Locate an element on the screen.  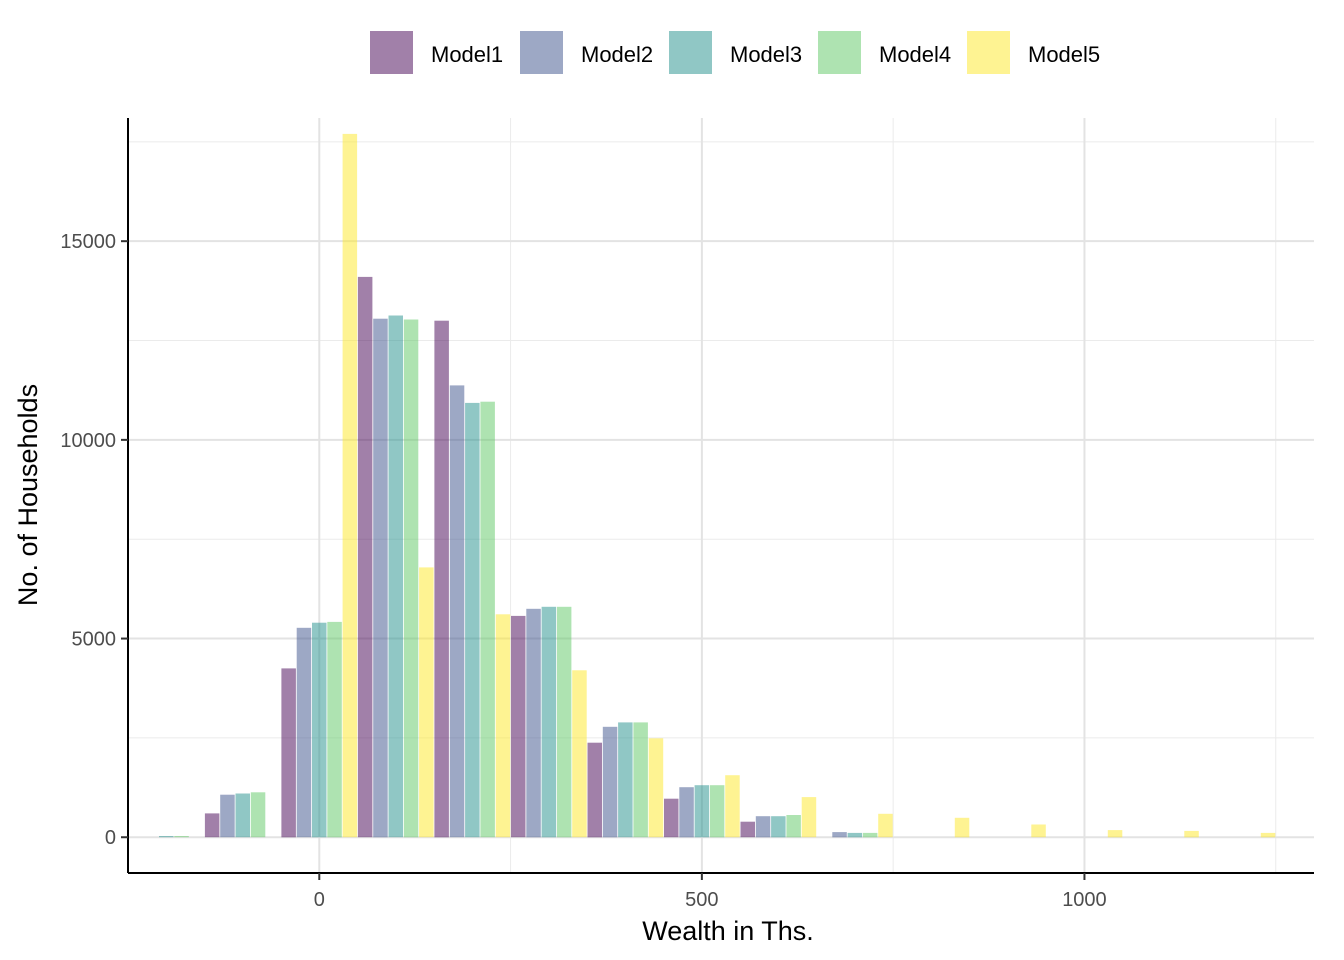
bar-model3--200 is located at coordinates (166, 837).